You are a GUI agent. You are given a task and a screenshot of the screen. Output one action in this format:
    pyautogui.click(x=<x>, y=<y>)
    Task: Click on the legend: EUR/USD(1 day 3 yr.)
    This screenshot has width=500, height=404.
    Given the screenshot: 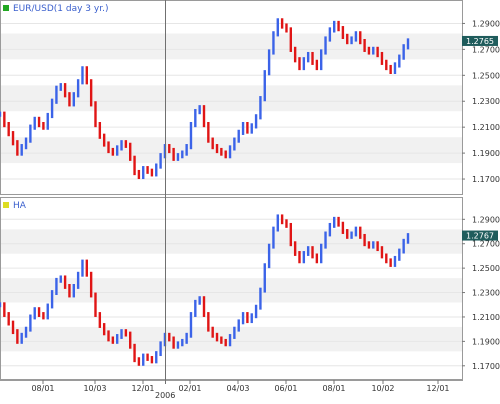 What is the action you would take?
    pyautogui.click(x=55, y=9)
    